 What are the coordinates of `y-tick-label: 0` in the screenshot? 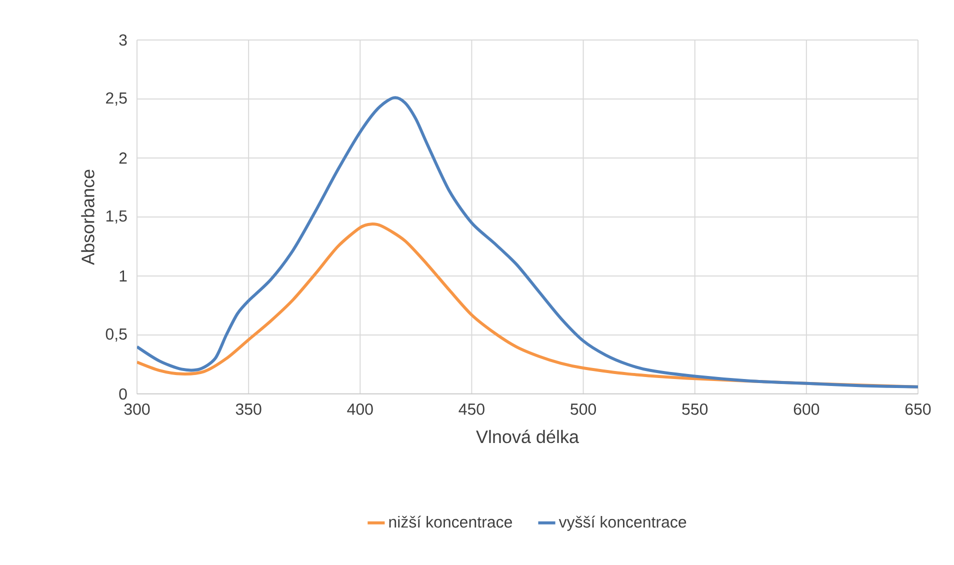 It's located at (123, 394).